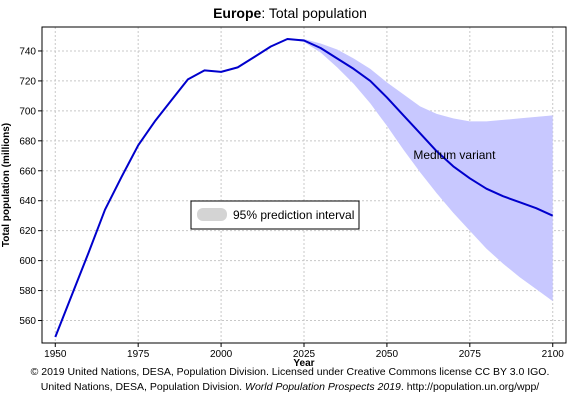  I want to click on chart-title: Europe: Total population, so click(290, 13).